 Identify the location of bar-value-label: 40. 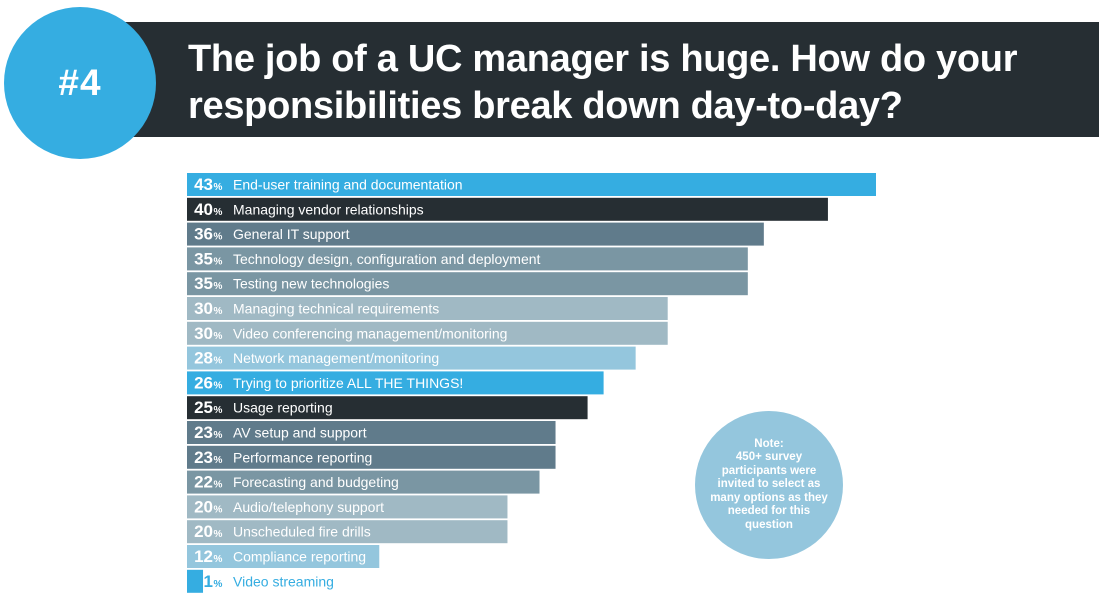
(203, 209).